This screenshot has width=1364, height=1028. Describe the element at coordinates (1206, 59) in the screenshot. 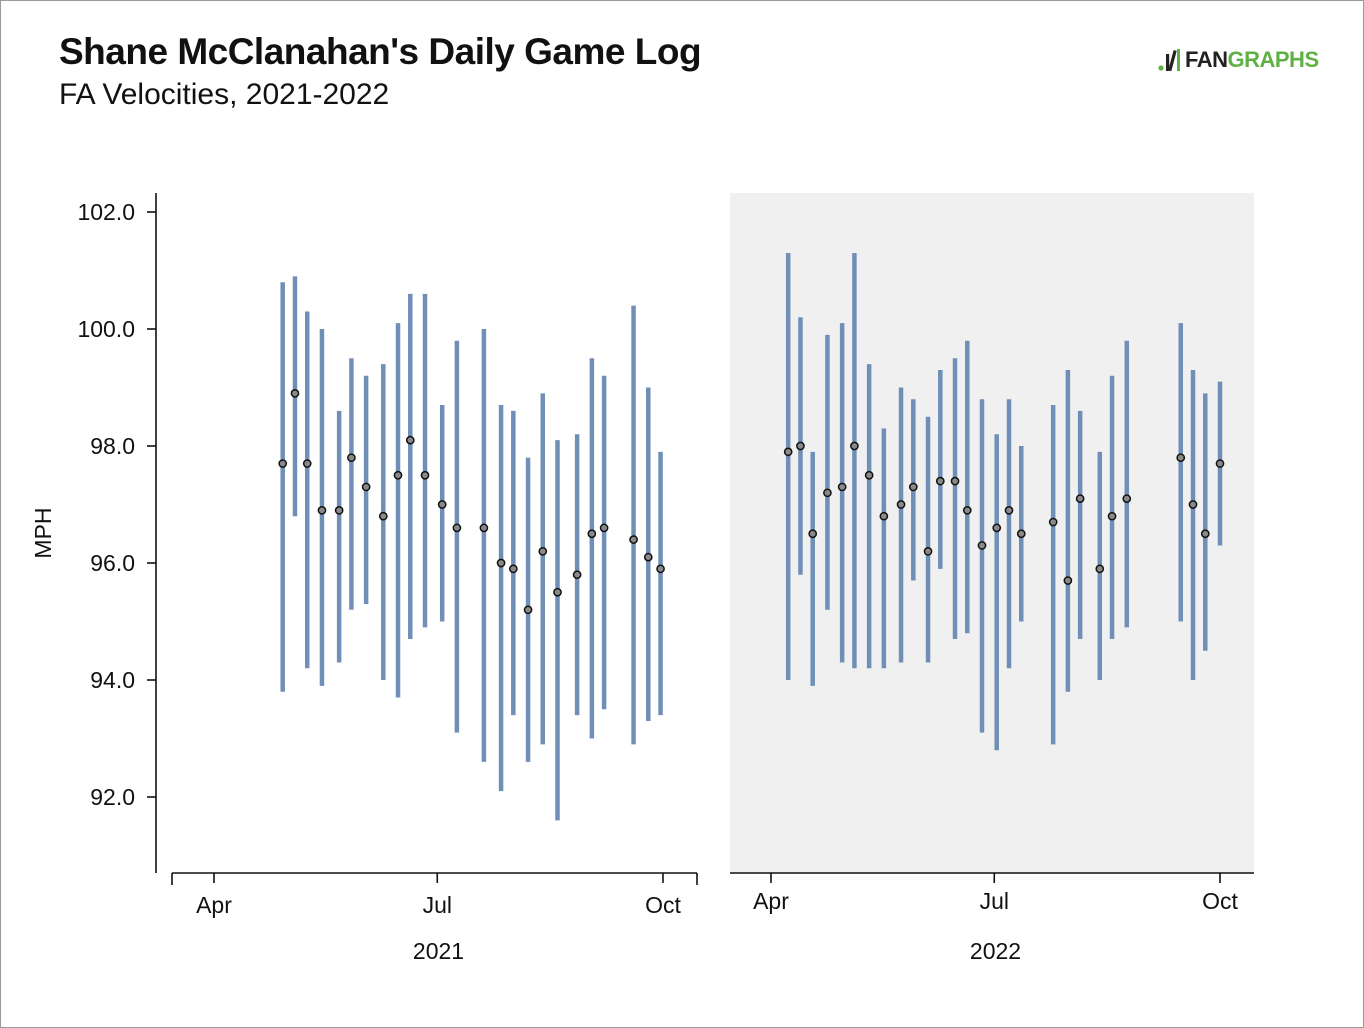

I see `logo-text-fan: FAN` at that location.